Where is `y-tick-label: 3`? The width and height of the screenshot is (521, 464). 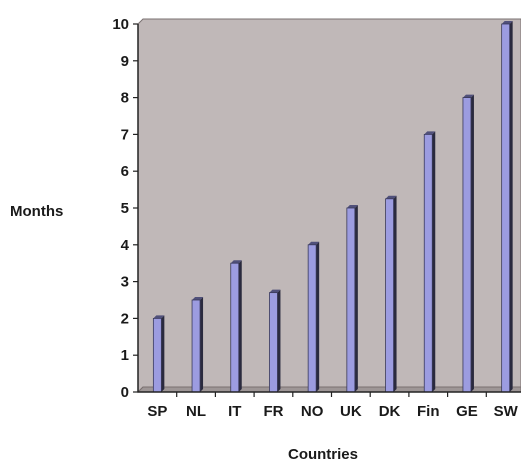
y-tick-label: 3 is located at coordinates (125, 282).